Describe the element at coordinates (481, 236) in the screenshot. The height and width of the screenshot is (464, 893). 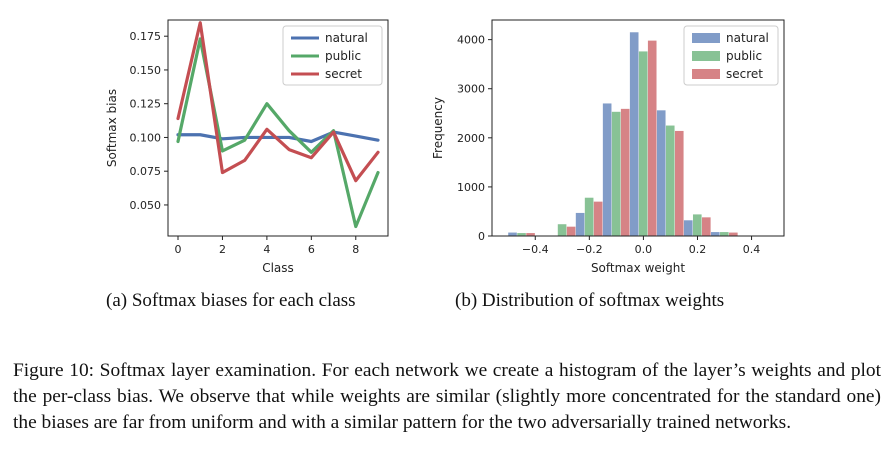
I see `y-tick-label: 0` at that location.